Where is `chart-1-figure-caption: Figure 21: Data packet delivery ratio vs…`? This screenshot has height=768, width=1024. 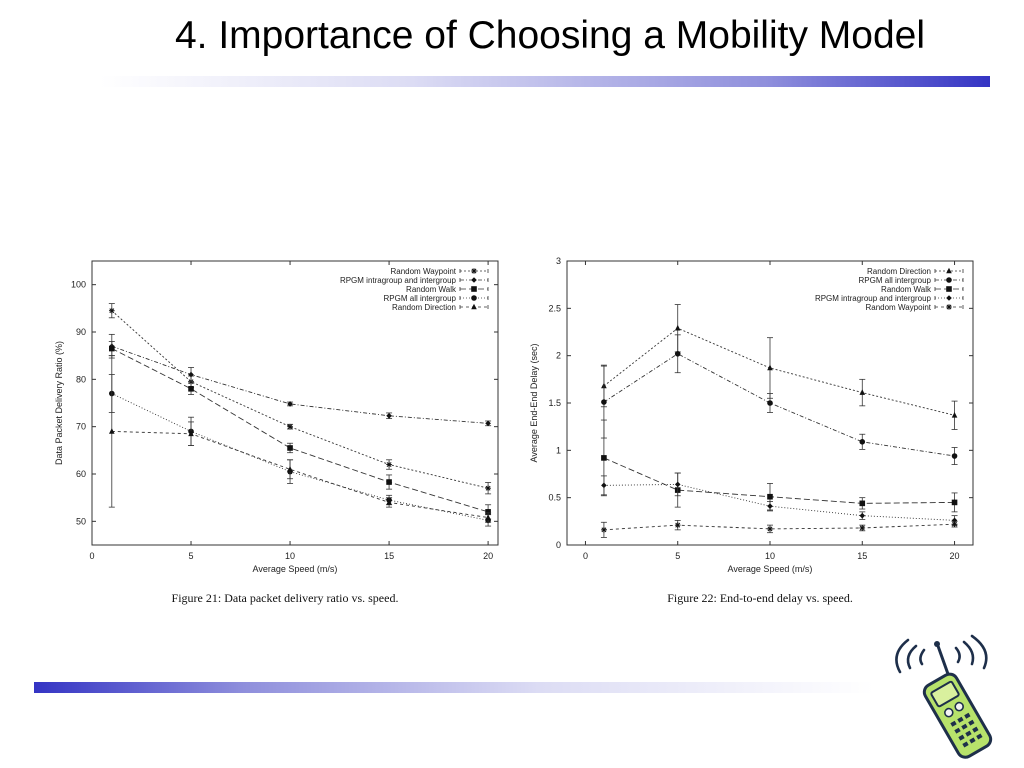
chart-1-figure-caption: Figure 21: Data packet delivery ratio vs… is located at coordinates (285, 598).